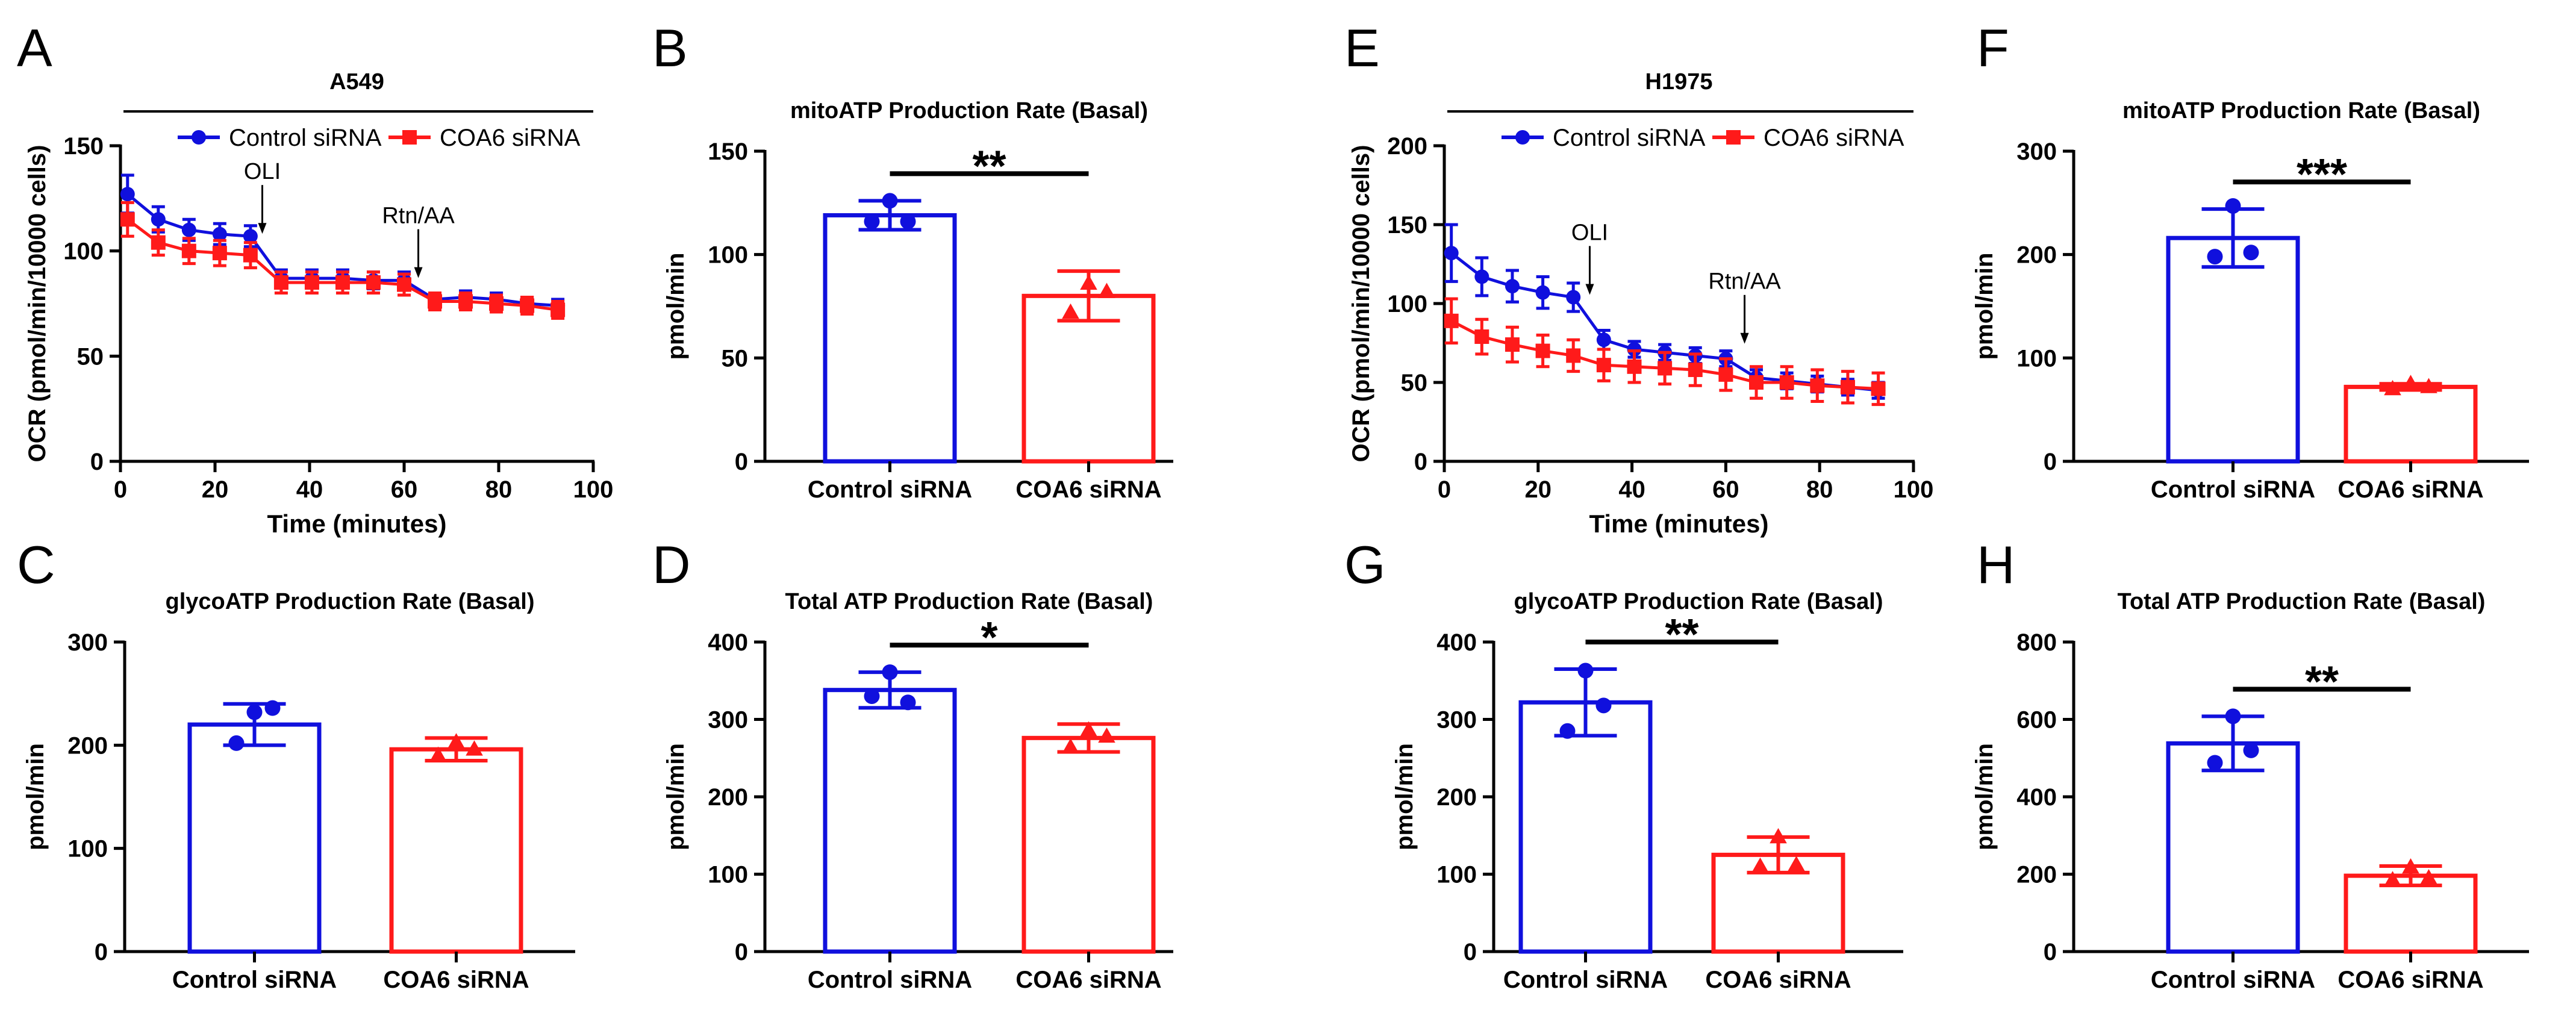 Image resolution: width=2576 pixels, height=1010 pixels. I want to click on y-tick-label: 600, so click(2036, 720).